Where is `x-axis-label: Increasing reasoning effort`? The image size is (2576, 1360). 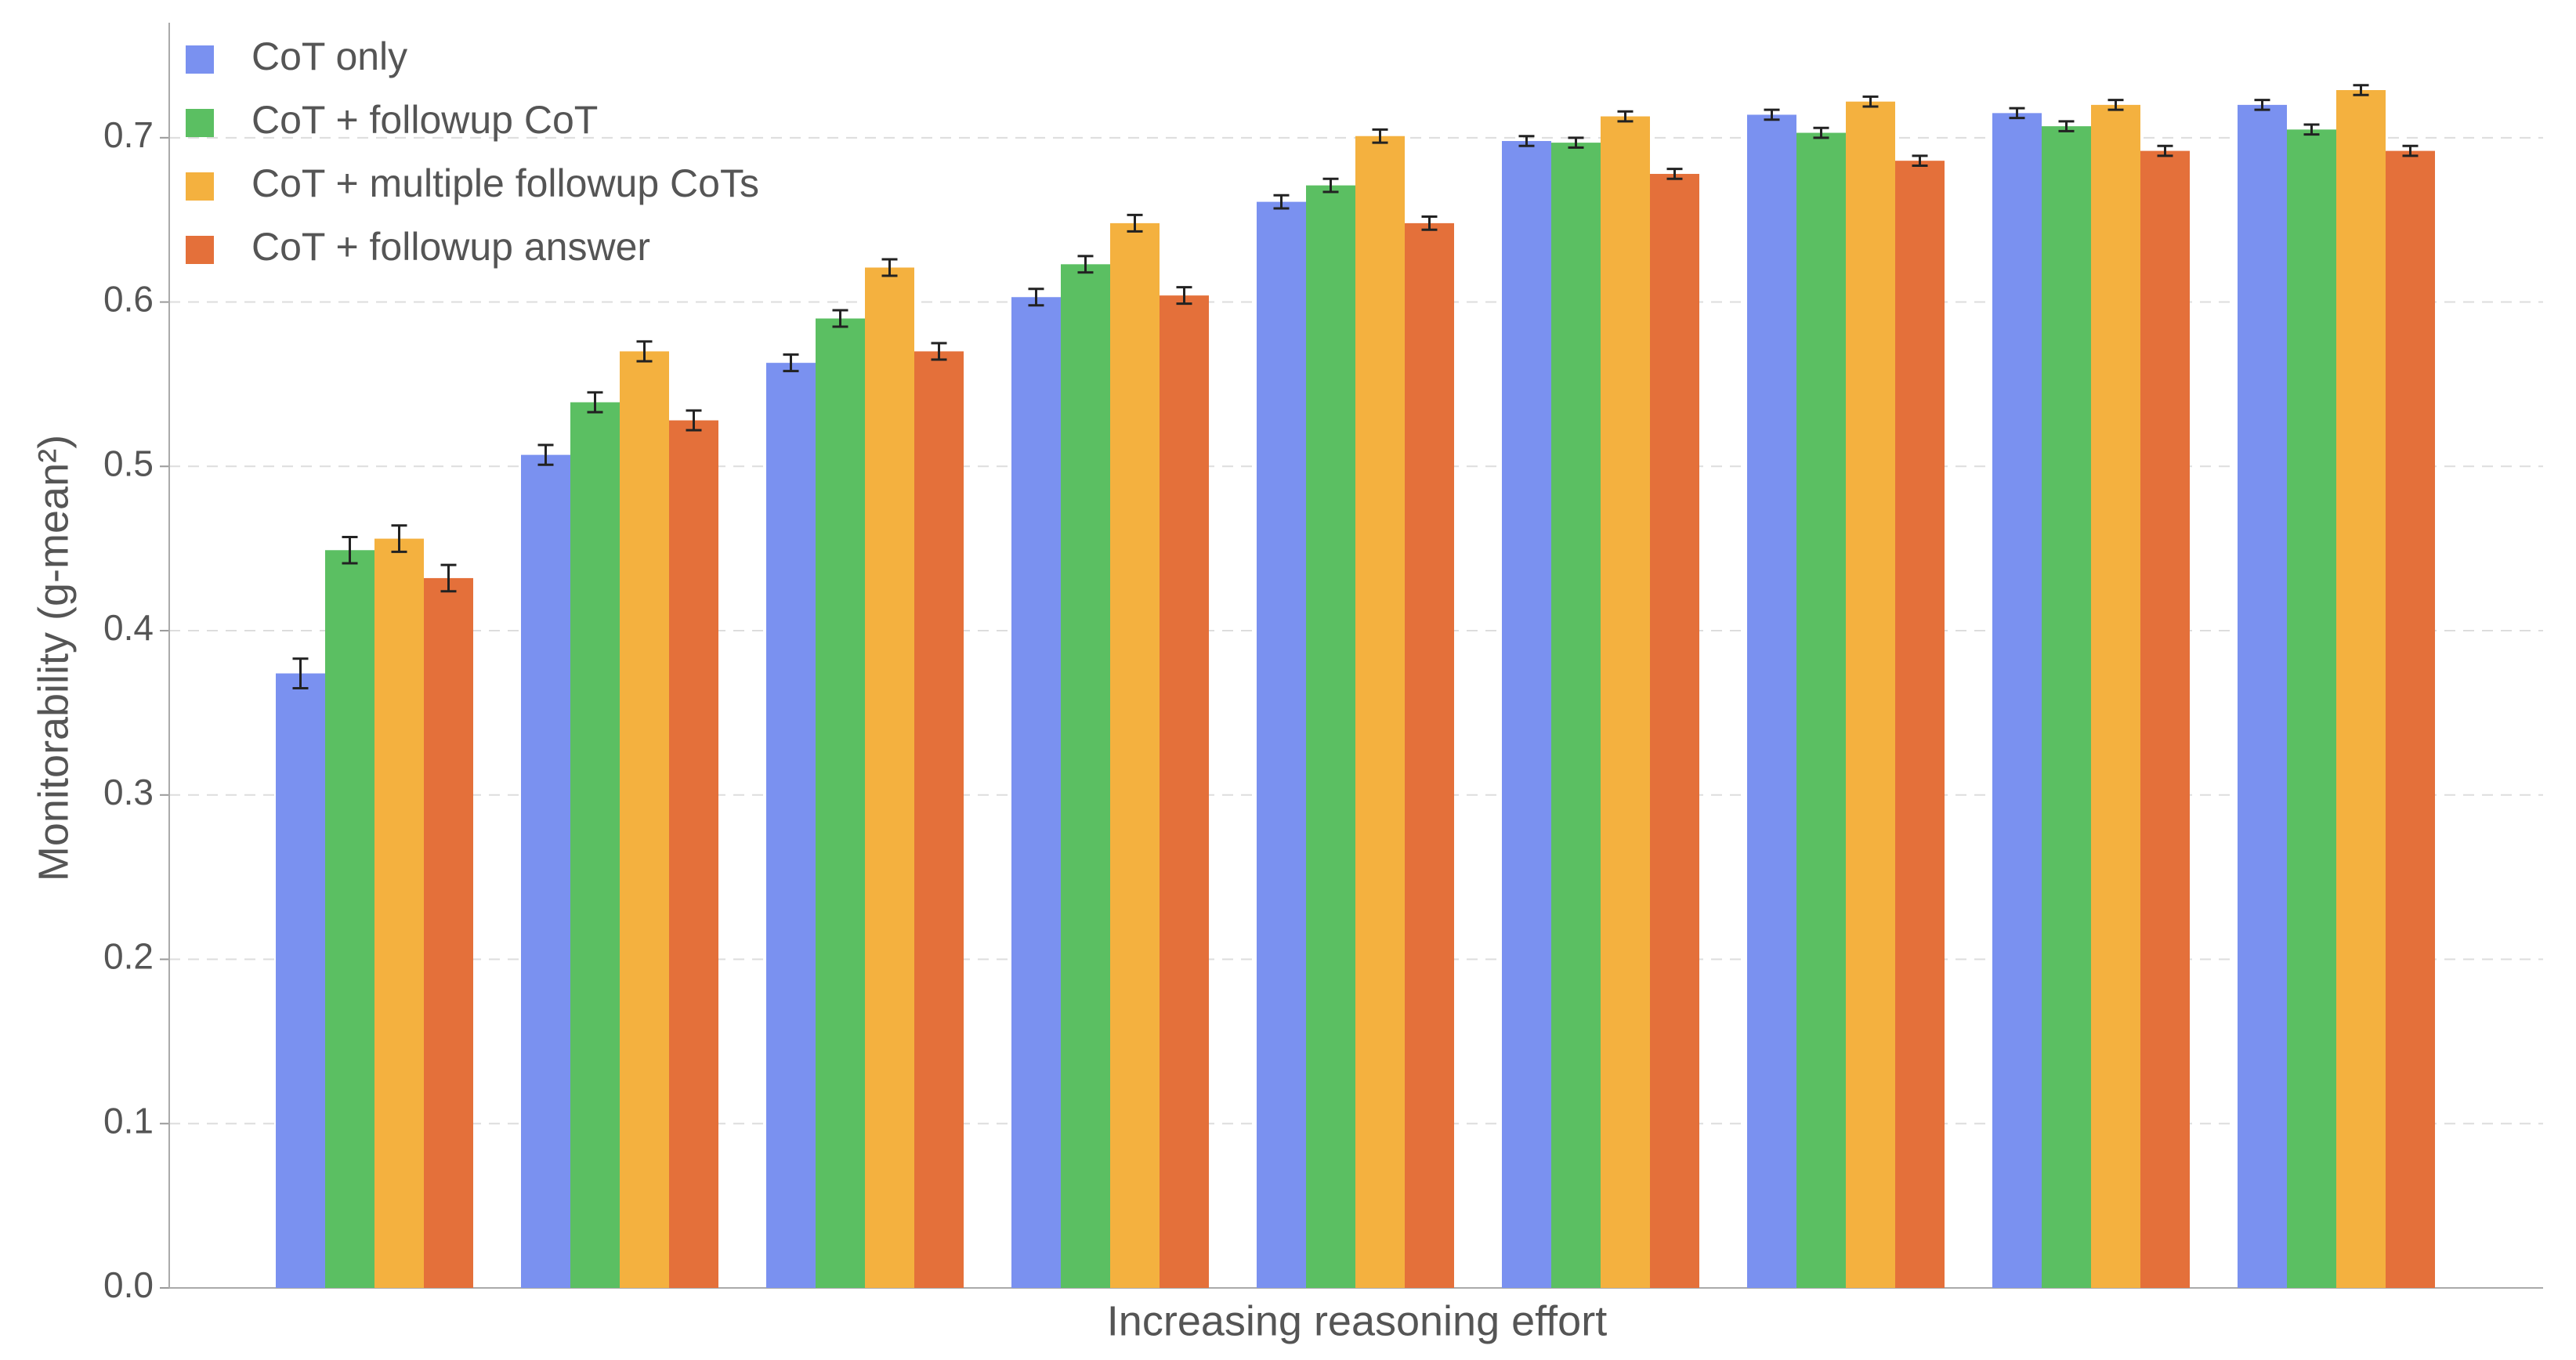 x-axis-label: Increasing reasoning effort is located at coordinates (1357, 1320).